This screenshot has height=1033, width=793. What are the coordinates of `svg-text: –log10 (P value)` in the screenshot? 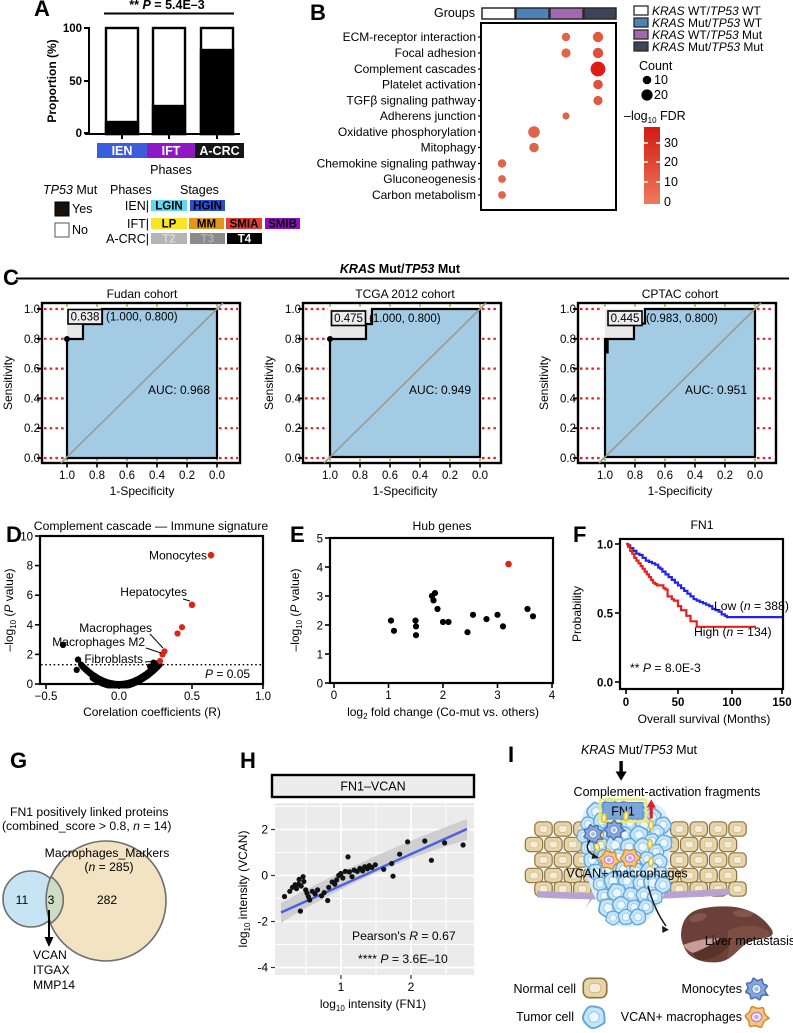 It's located at (296, 610).